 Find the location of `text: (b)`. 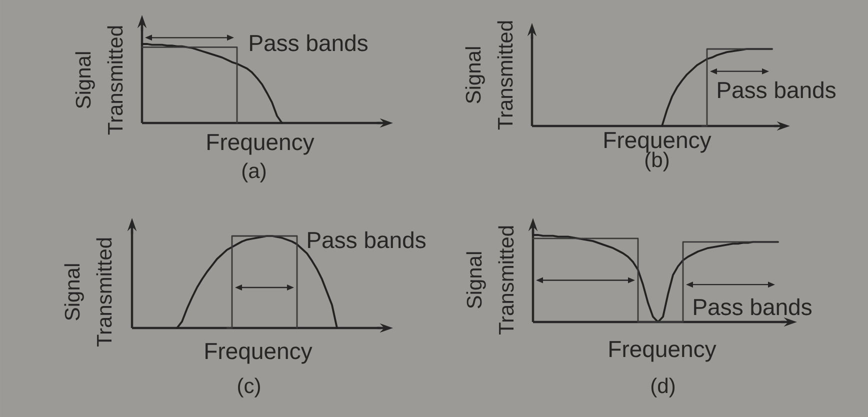

text: (b) is located at coordinates (657, 162).